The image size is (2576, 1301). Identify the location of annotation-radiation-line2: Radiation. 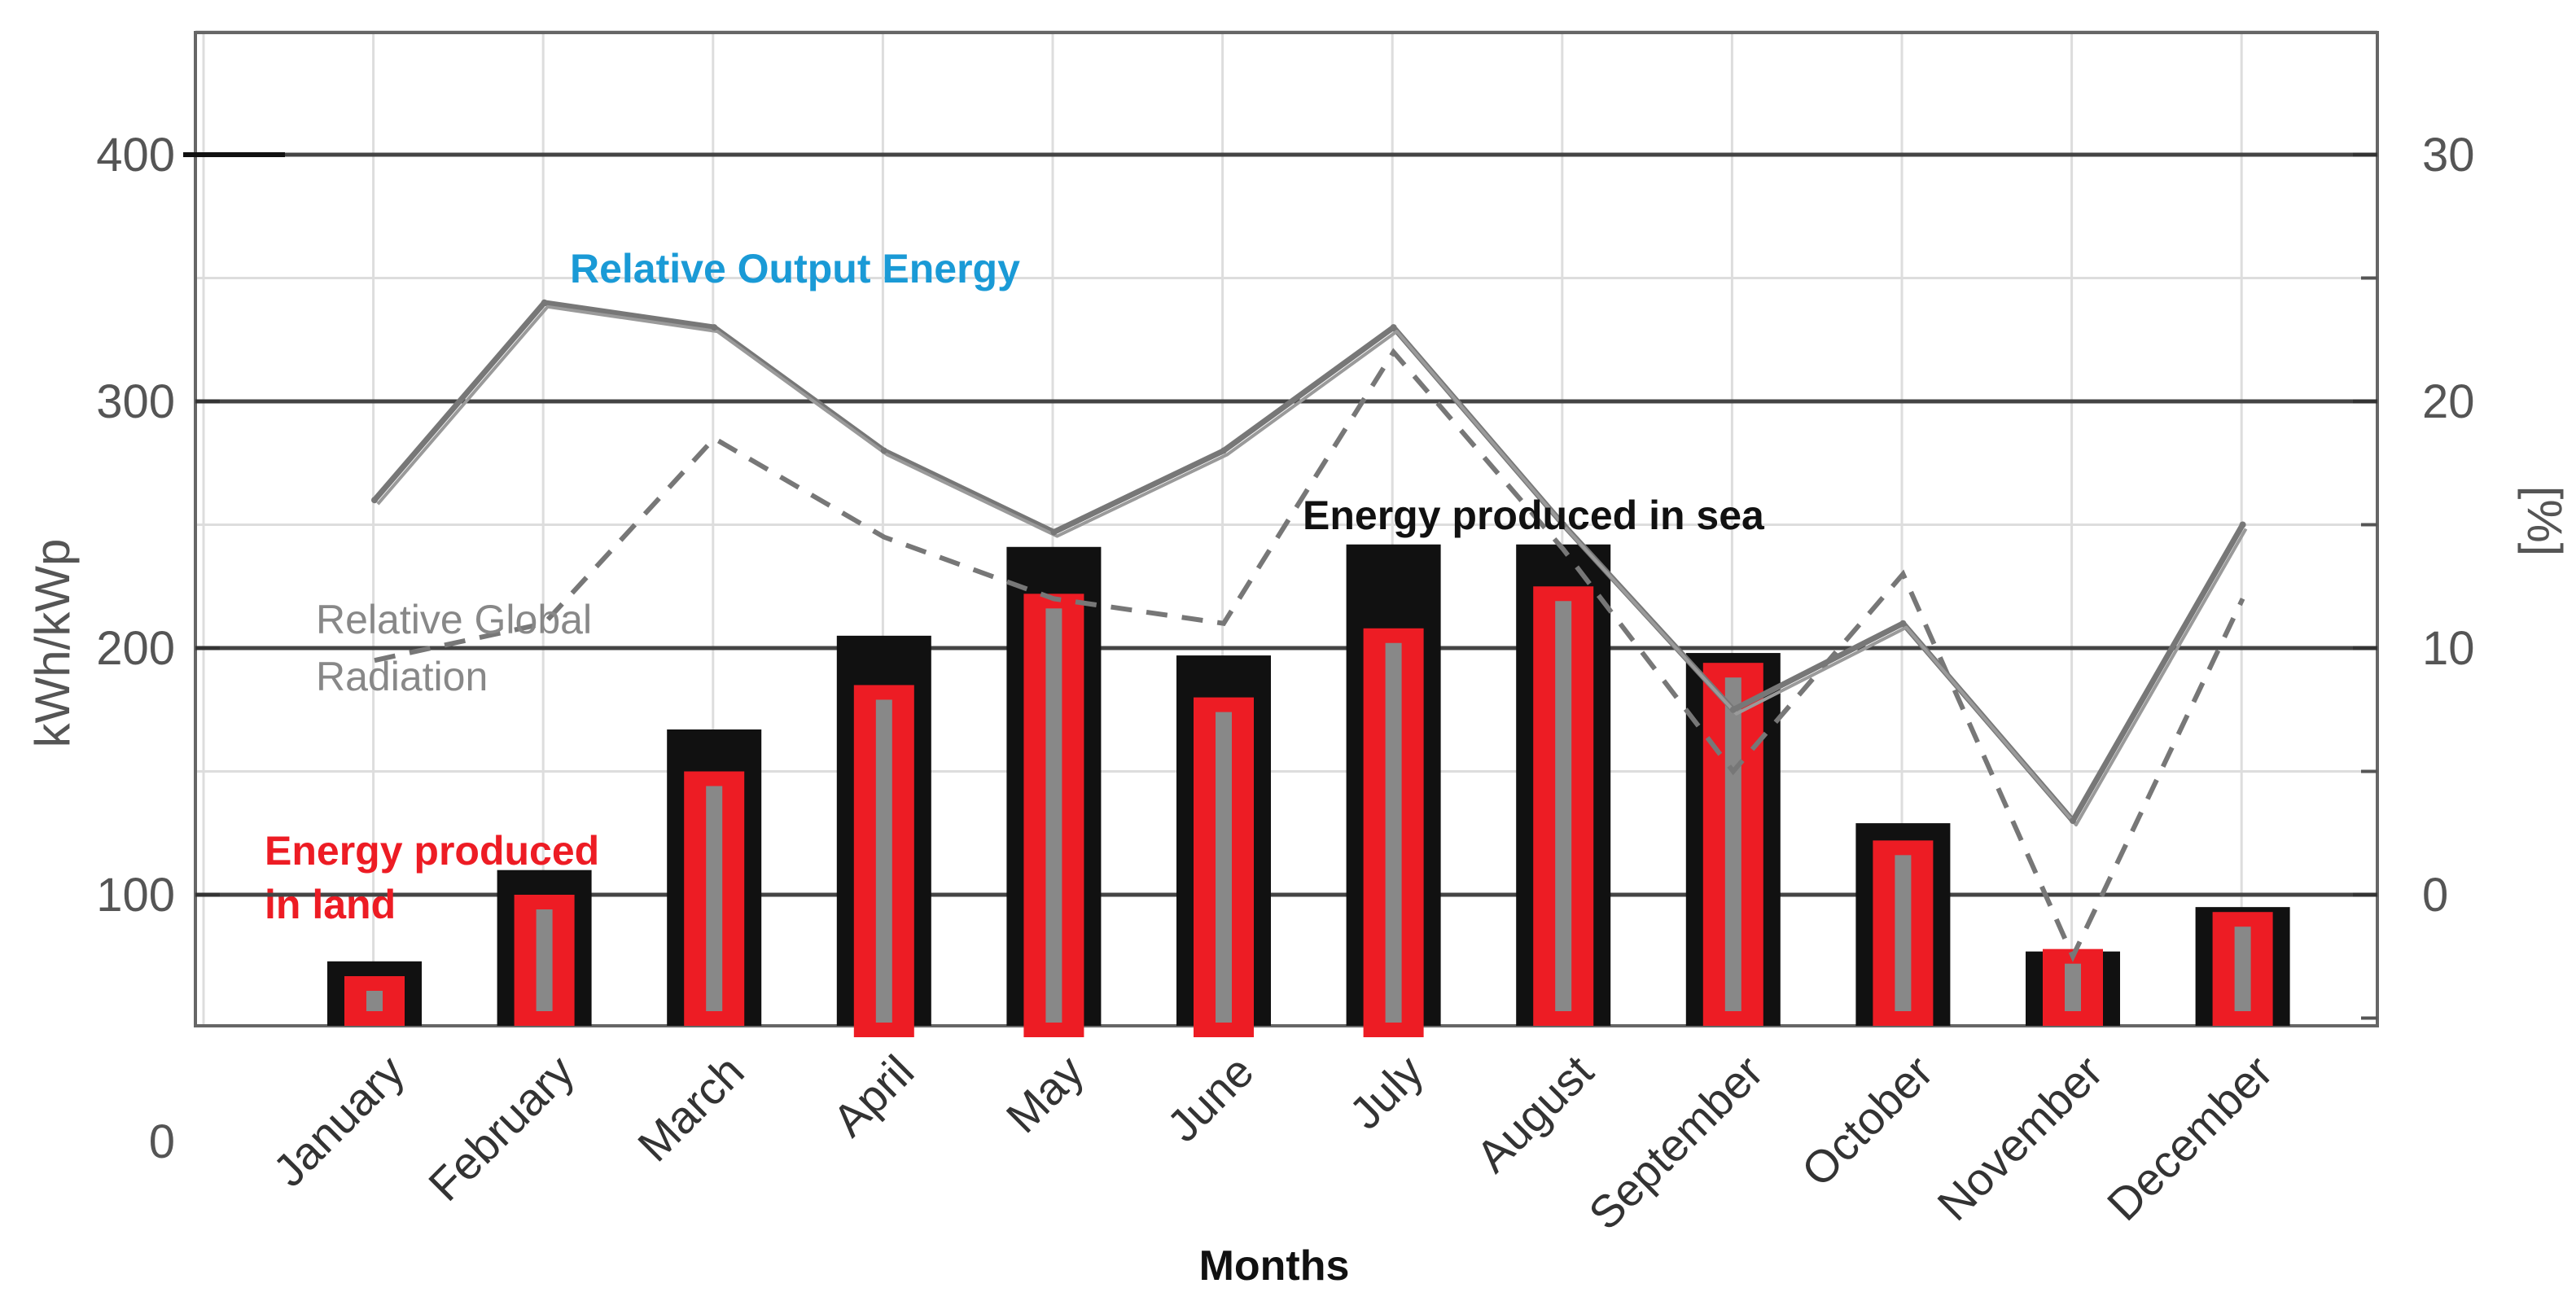
(402, 676).